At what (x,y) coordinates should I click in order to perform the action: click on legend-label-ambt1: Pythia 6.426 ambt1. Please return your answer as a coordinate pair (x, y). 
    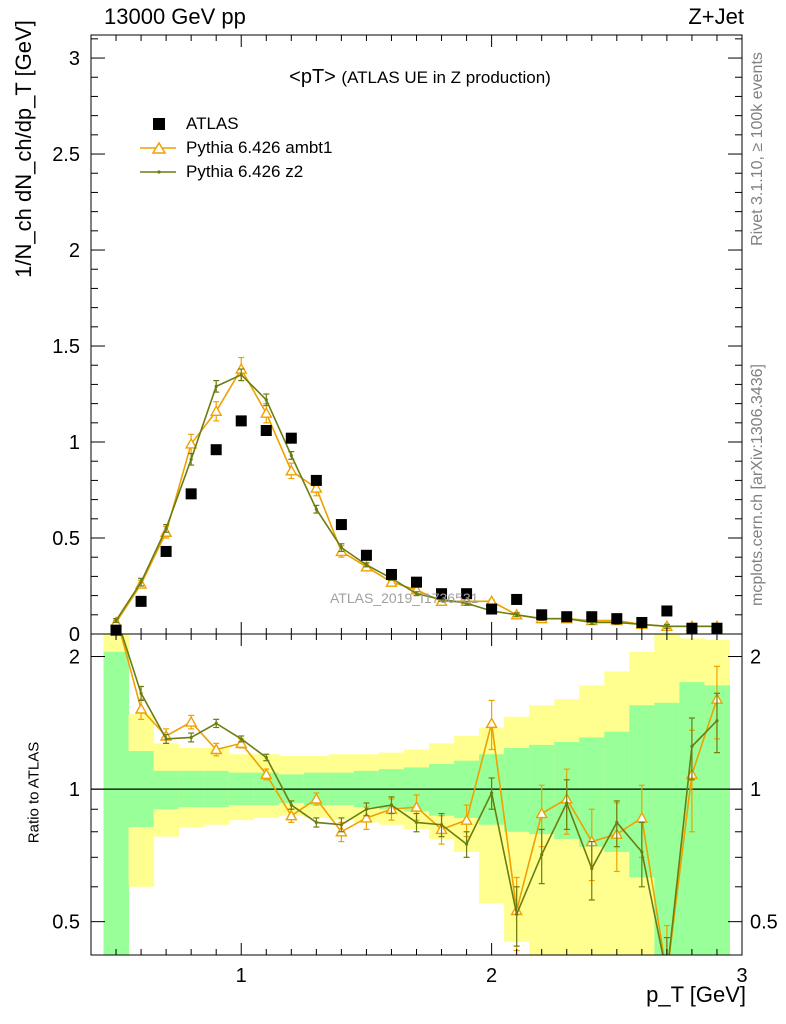
    Looking at the image, I should click on (259, 147).